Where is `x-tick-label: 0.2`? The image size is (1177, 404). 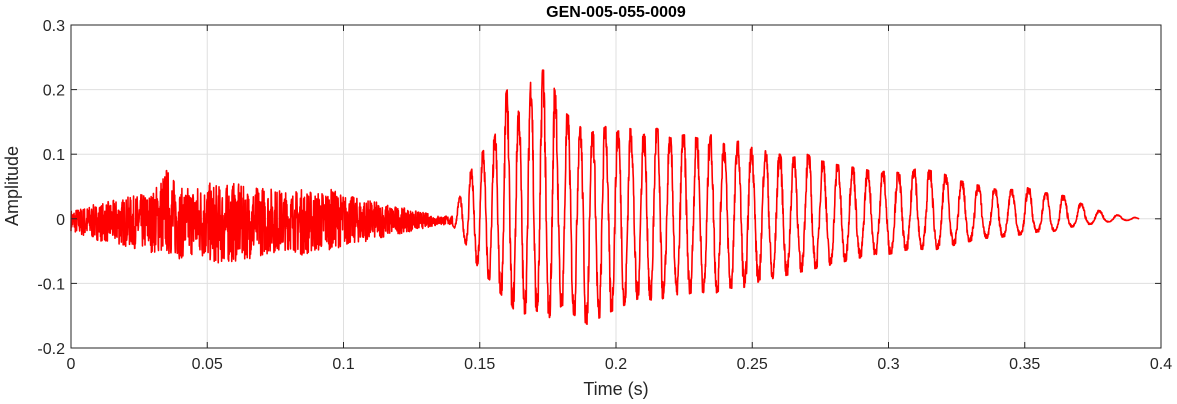
x-tick-label: 0.2 is located at coordinates (616, 364).